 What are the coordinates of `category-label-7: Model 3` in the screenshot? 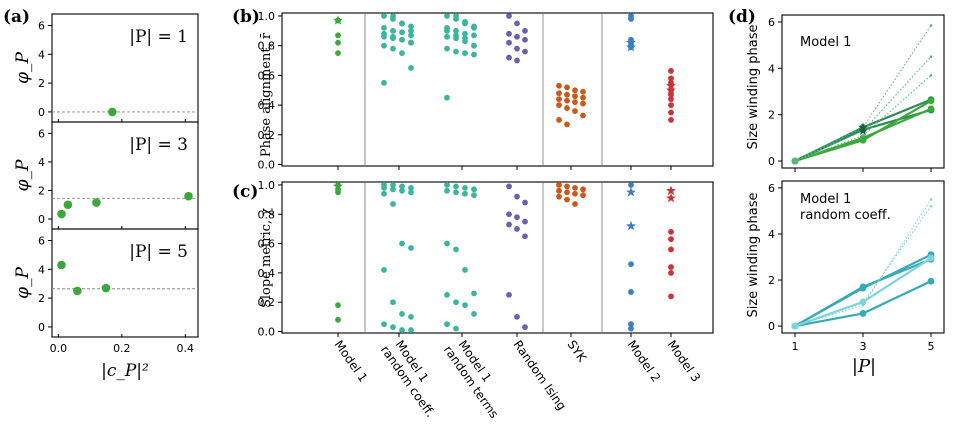 It's located at (684, 361).